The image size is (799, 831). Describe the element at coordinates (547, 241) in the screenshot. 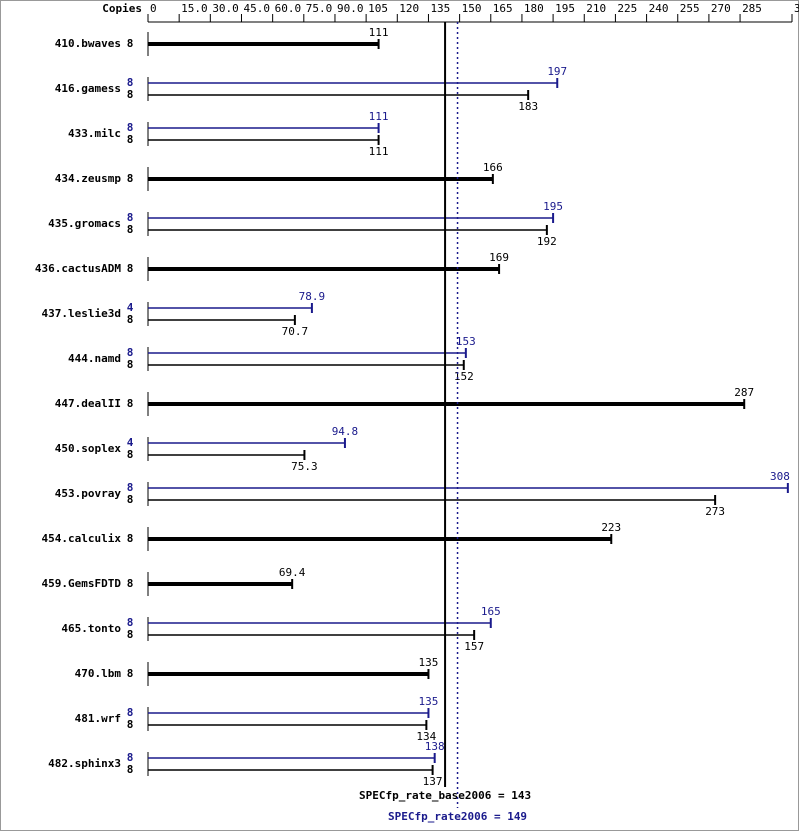

I see `value-label: 192` at that location.